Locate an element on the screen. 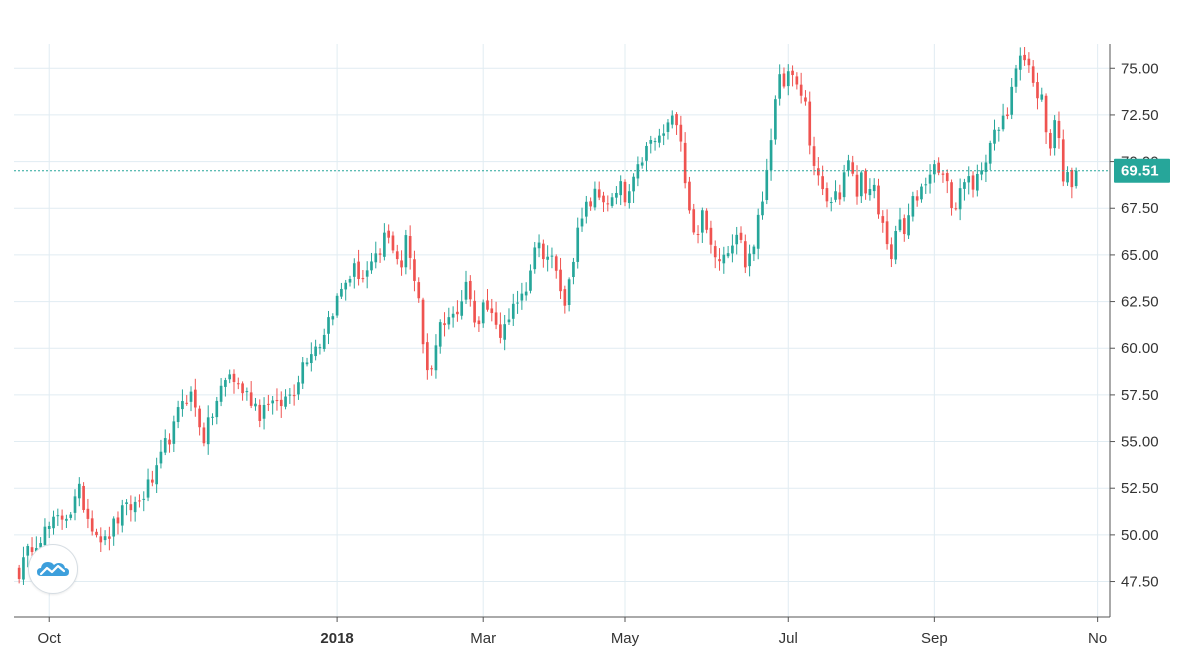 This screenshot has height=662, width=1181. y-tick-label: 65.00 is located at coordinates (1140, 255).